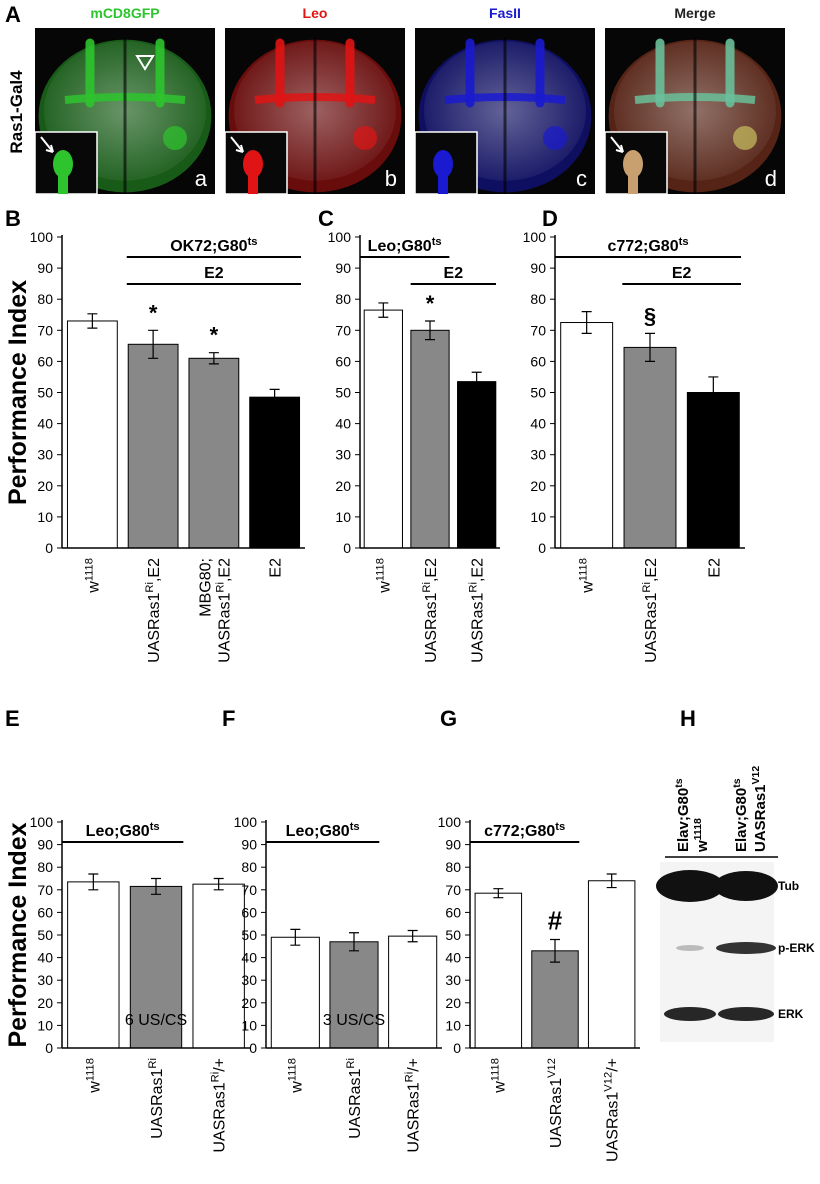 This screenshot has width=820, height=1184. What do you see at coordinates (542, 548) in the screenshot?
I see `y-tick-label: 0` at bounding box center [542, 548].